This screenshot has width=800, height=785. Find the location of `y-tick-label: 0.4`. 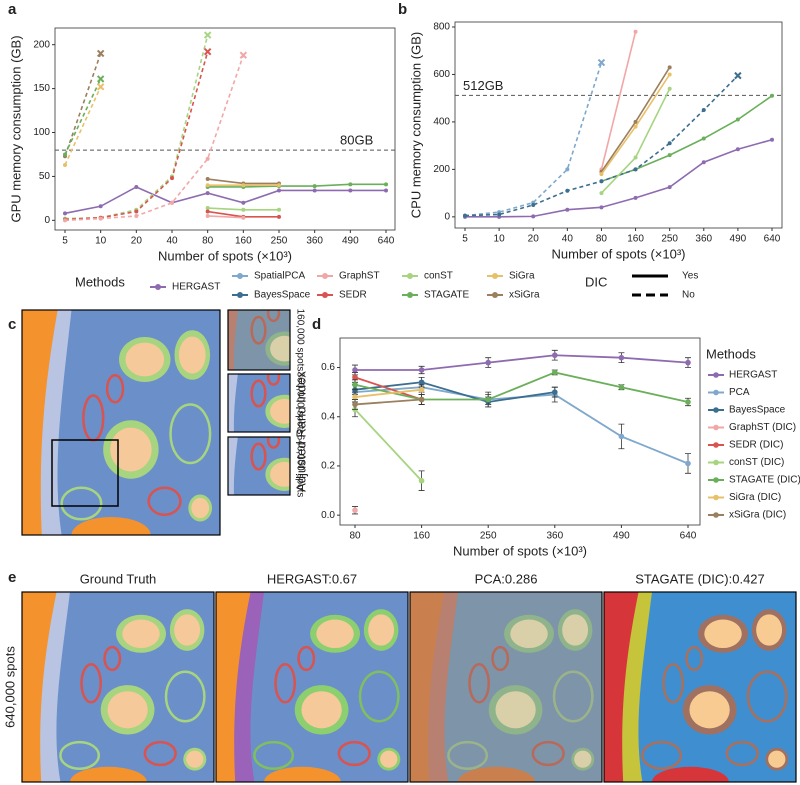

y-tick-label: 0.4 is located at coordinates (328, 416).